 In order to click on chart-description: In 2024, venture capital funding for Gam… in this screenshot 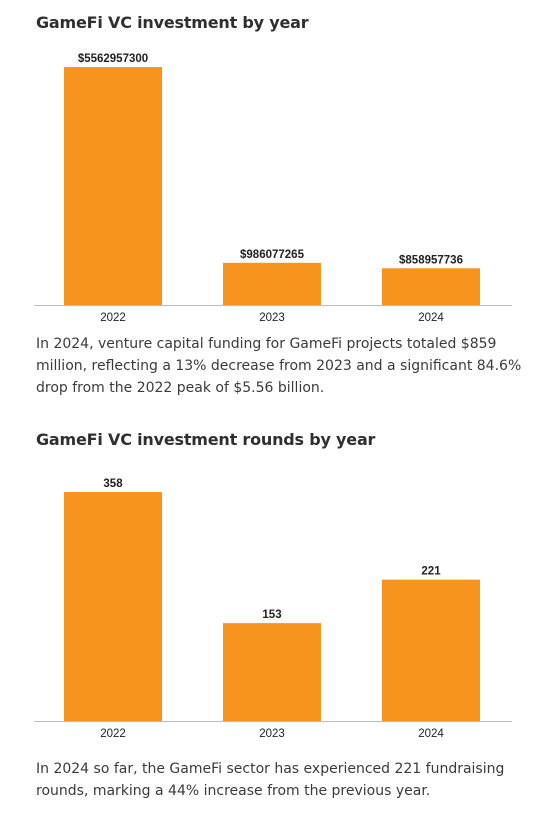, I will do `click(279, 366)`.